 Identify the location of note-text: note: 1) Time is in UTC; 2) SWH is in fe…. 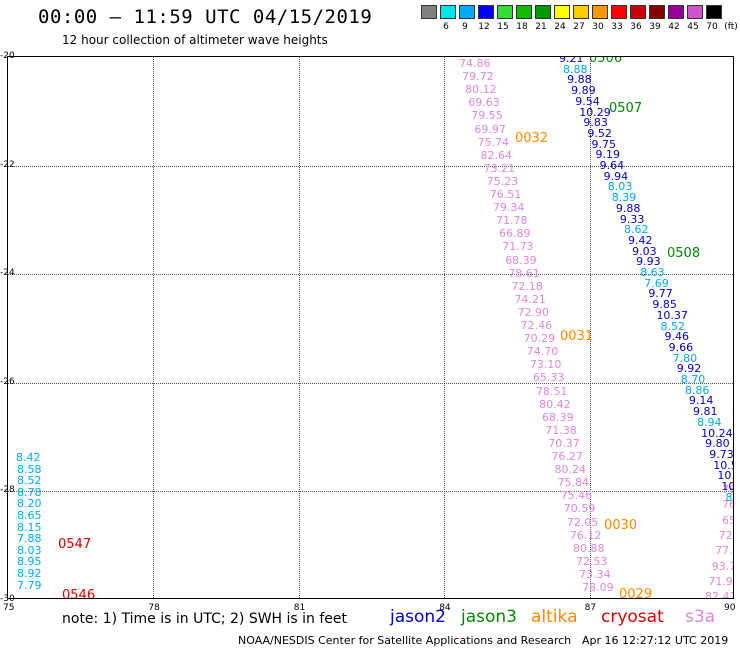
(205, 619).